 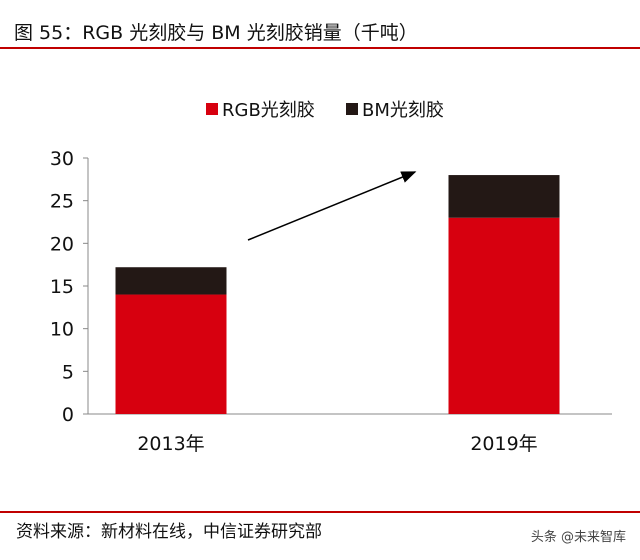 I want to click on bar-BM光刻胶-2013年, so click(x=171, y=281).